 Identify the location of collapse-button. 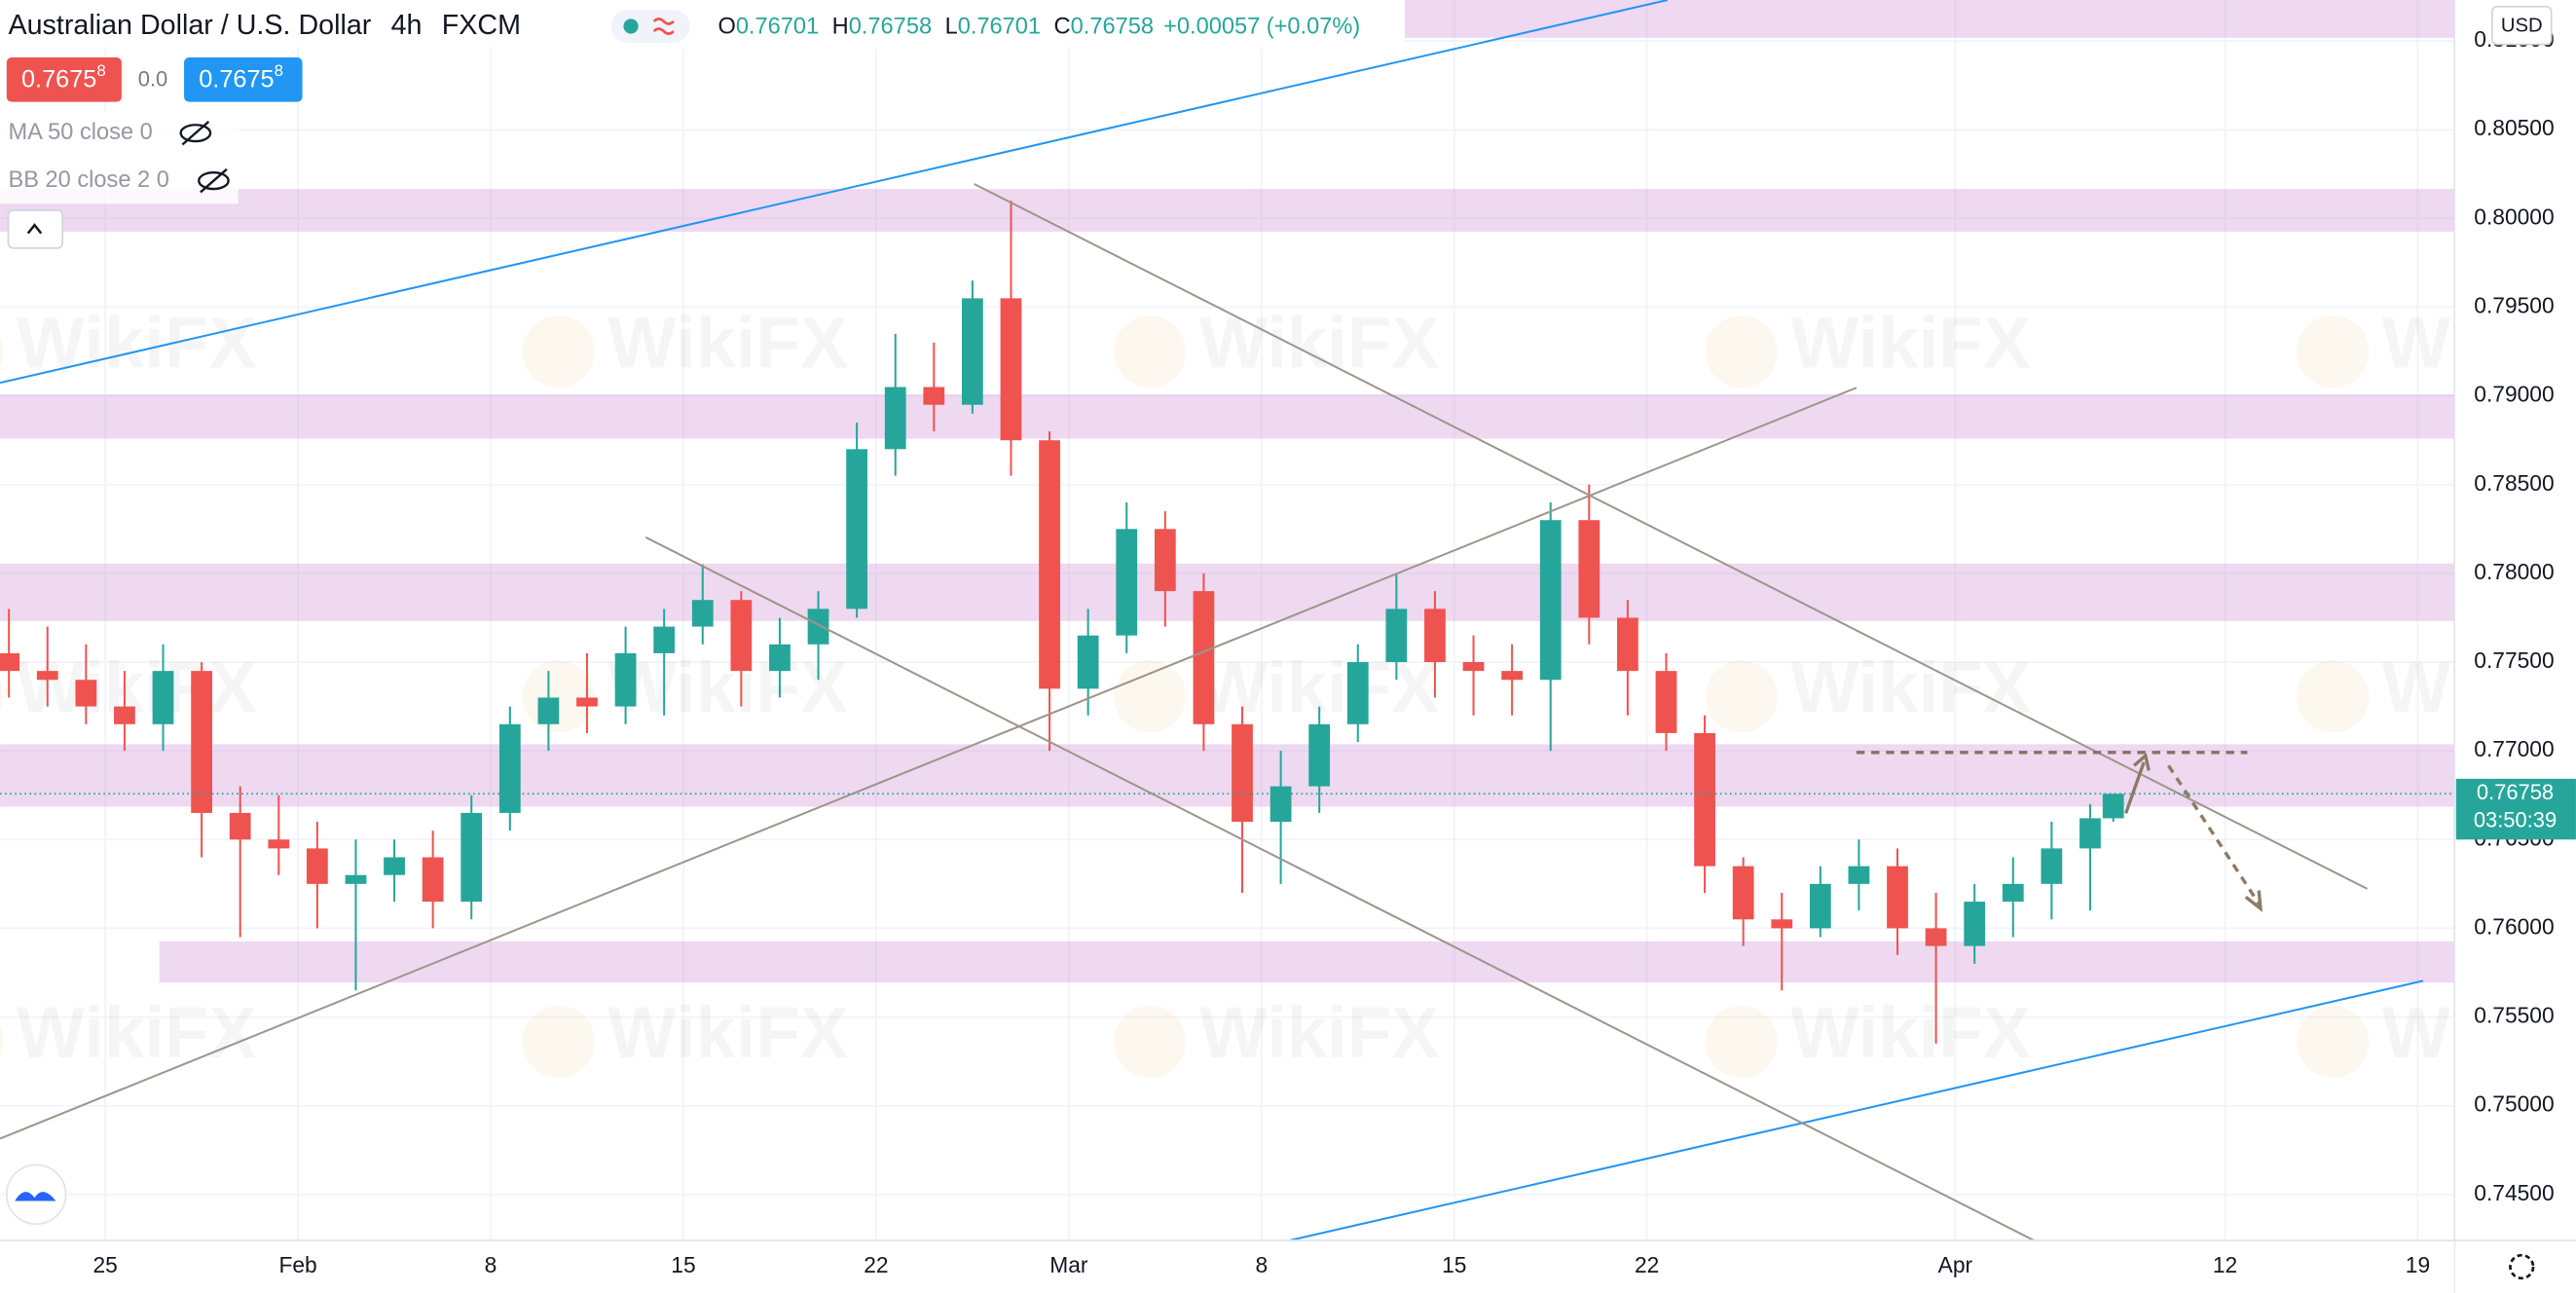
(35, 229).